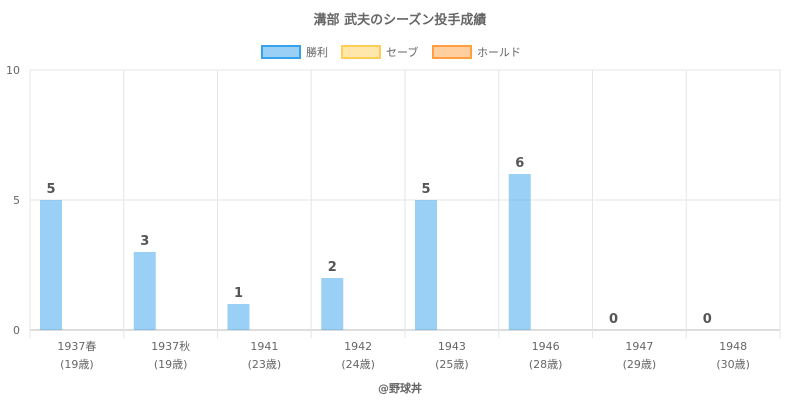 The height and width of the screenshot is (400, 800). What do you see at coordinates (265, 364) in the screenshot?
I see `x-tick-age-3: (23歳)` at bounding box center [265, 364].